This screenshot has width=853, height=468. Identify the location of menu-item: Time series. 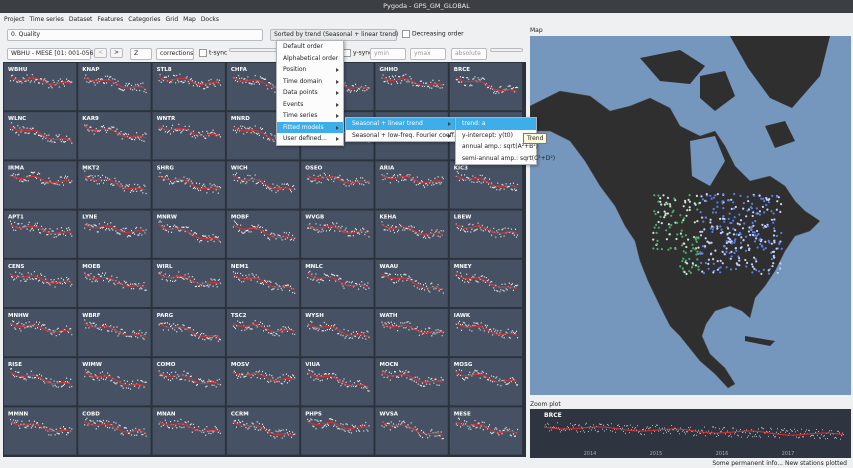
(310, 116).